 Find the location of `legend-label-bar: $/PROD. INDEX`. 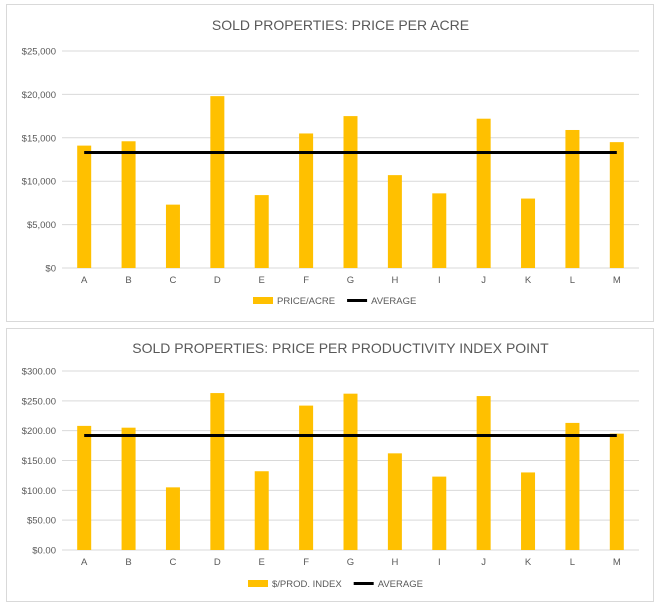

legend-label-bar: $/PROD. INDEX is located at coordinates (307, 584).